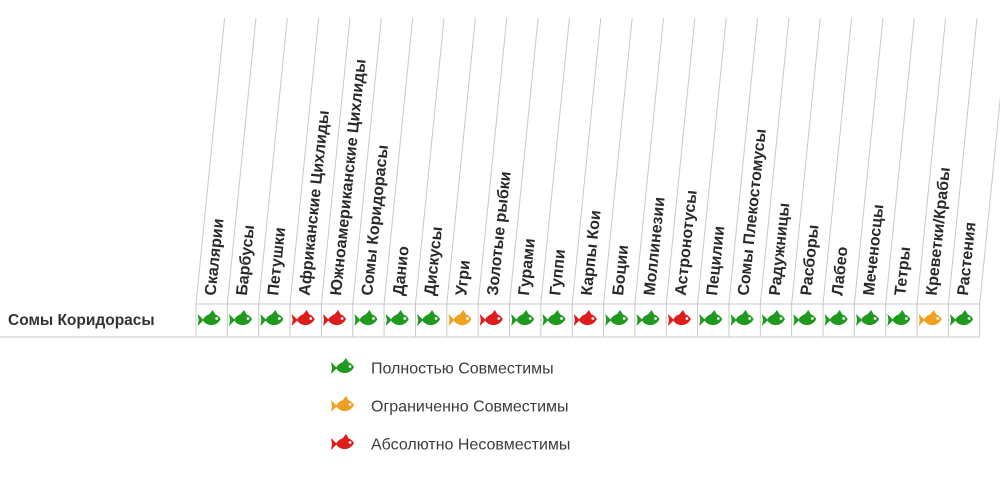  What do you see at coordinates (592, 252) in the screenshot?
I see `column-label: Карпы Кои` at bounding box center [592, 252].